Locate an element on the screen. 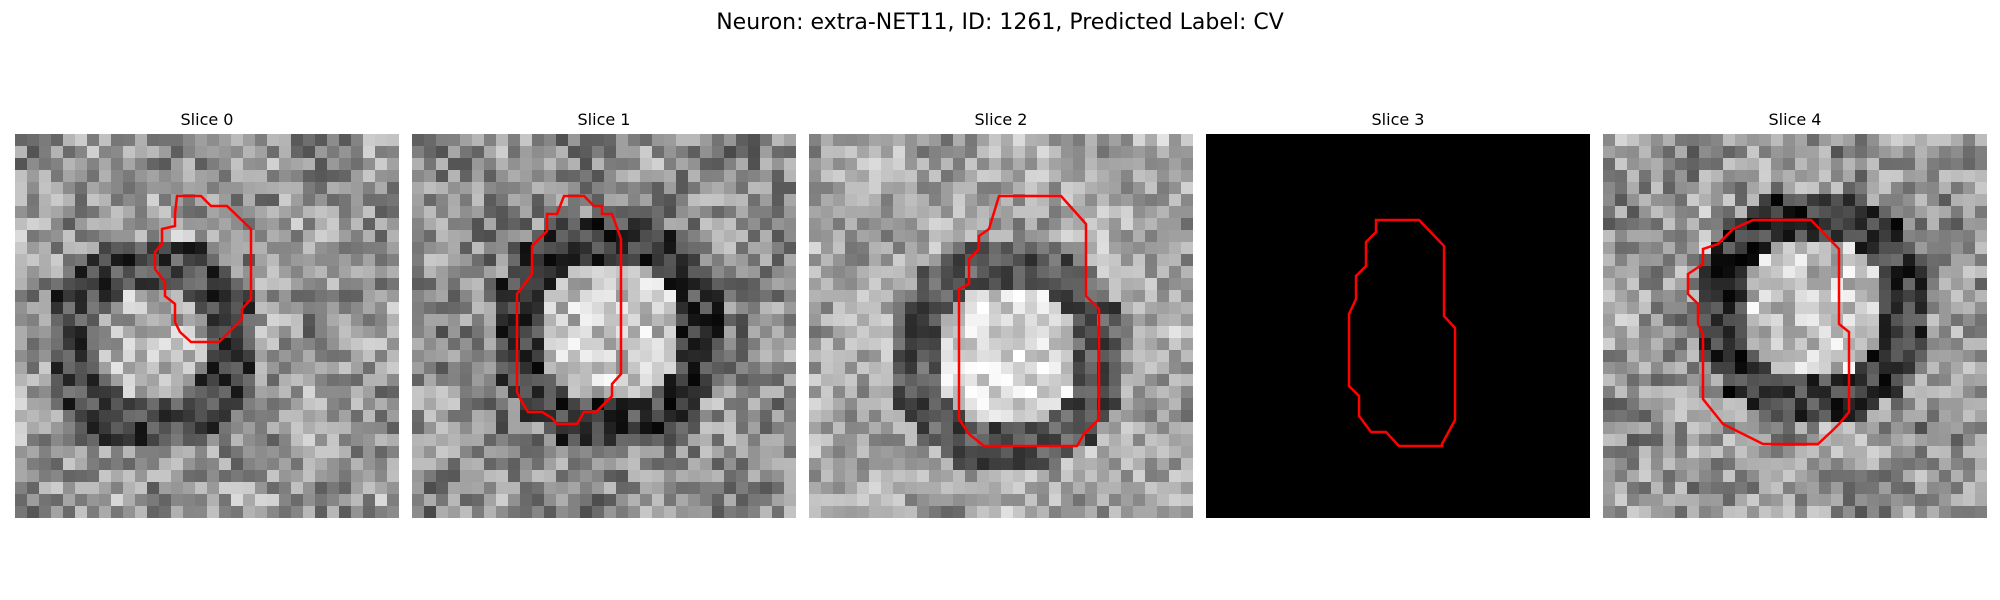 The image size is (2000, 600). slice-title-1: Slice 1 is located at coordinates (604, 119).